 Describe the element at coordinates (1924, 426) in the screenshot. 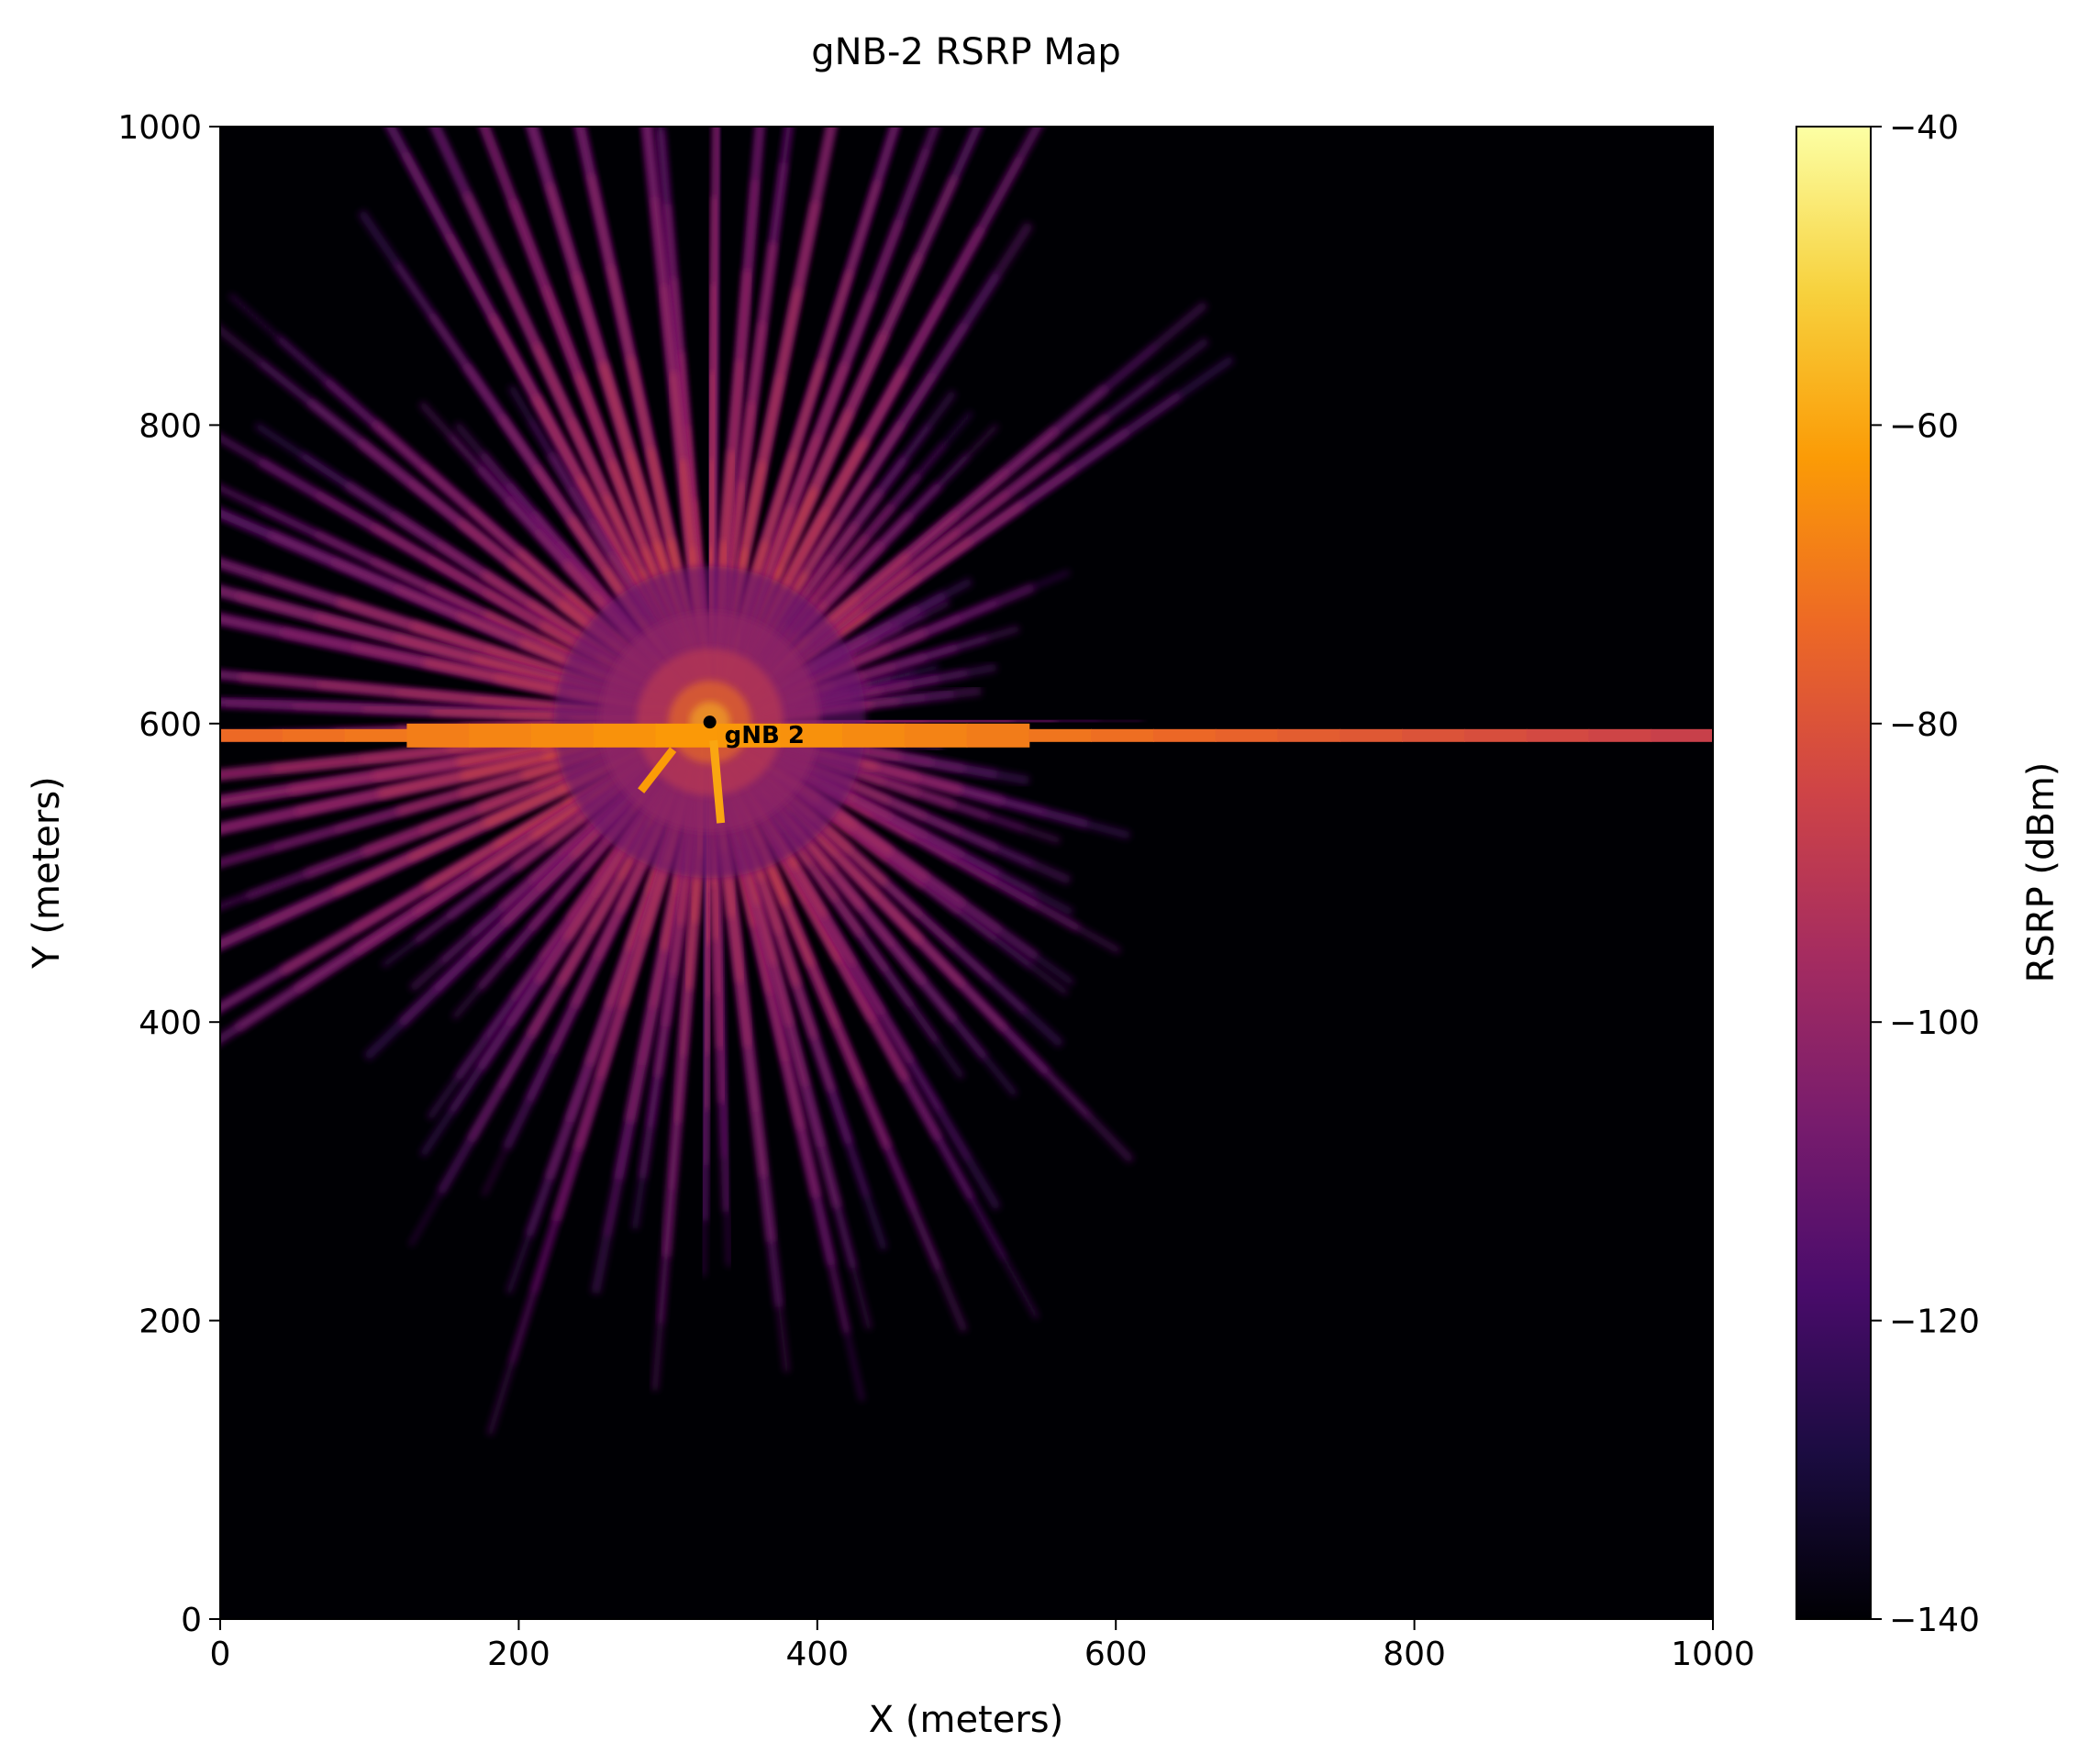

I see `colorbar-tick-label: −60` at that location.